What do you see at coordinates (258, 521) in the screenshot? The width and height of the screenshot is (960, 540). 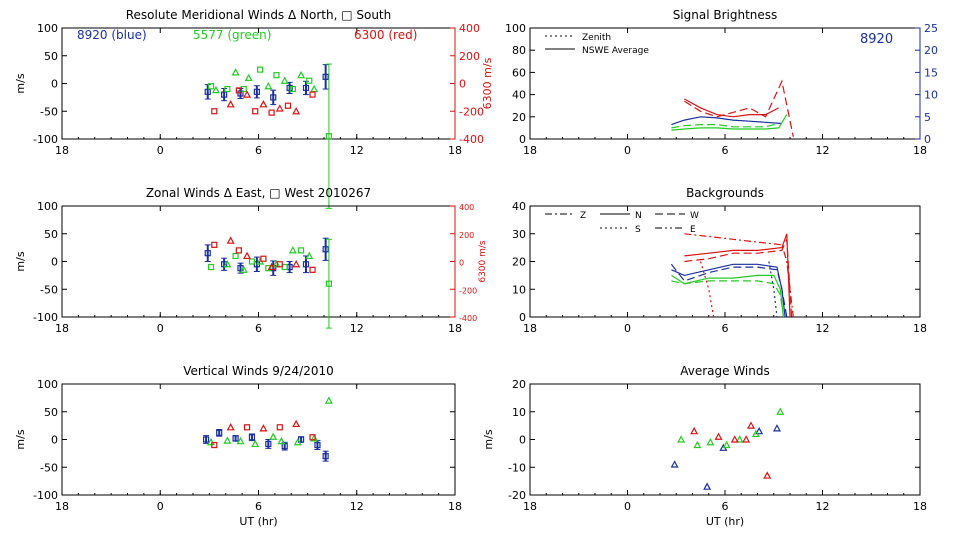 I see `x-axis-label: UT (hr)` at bounding box center [258, 521].